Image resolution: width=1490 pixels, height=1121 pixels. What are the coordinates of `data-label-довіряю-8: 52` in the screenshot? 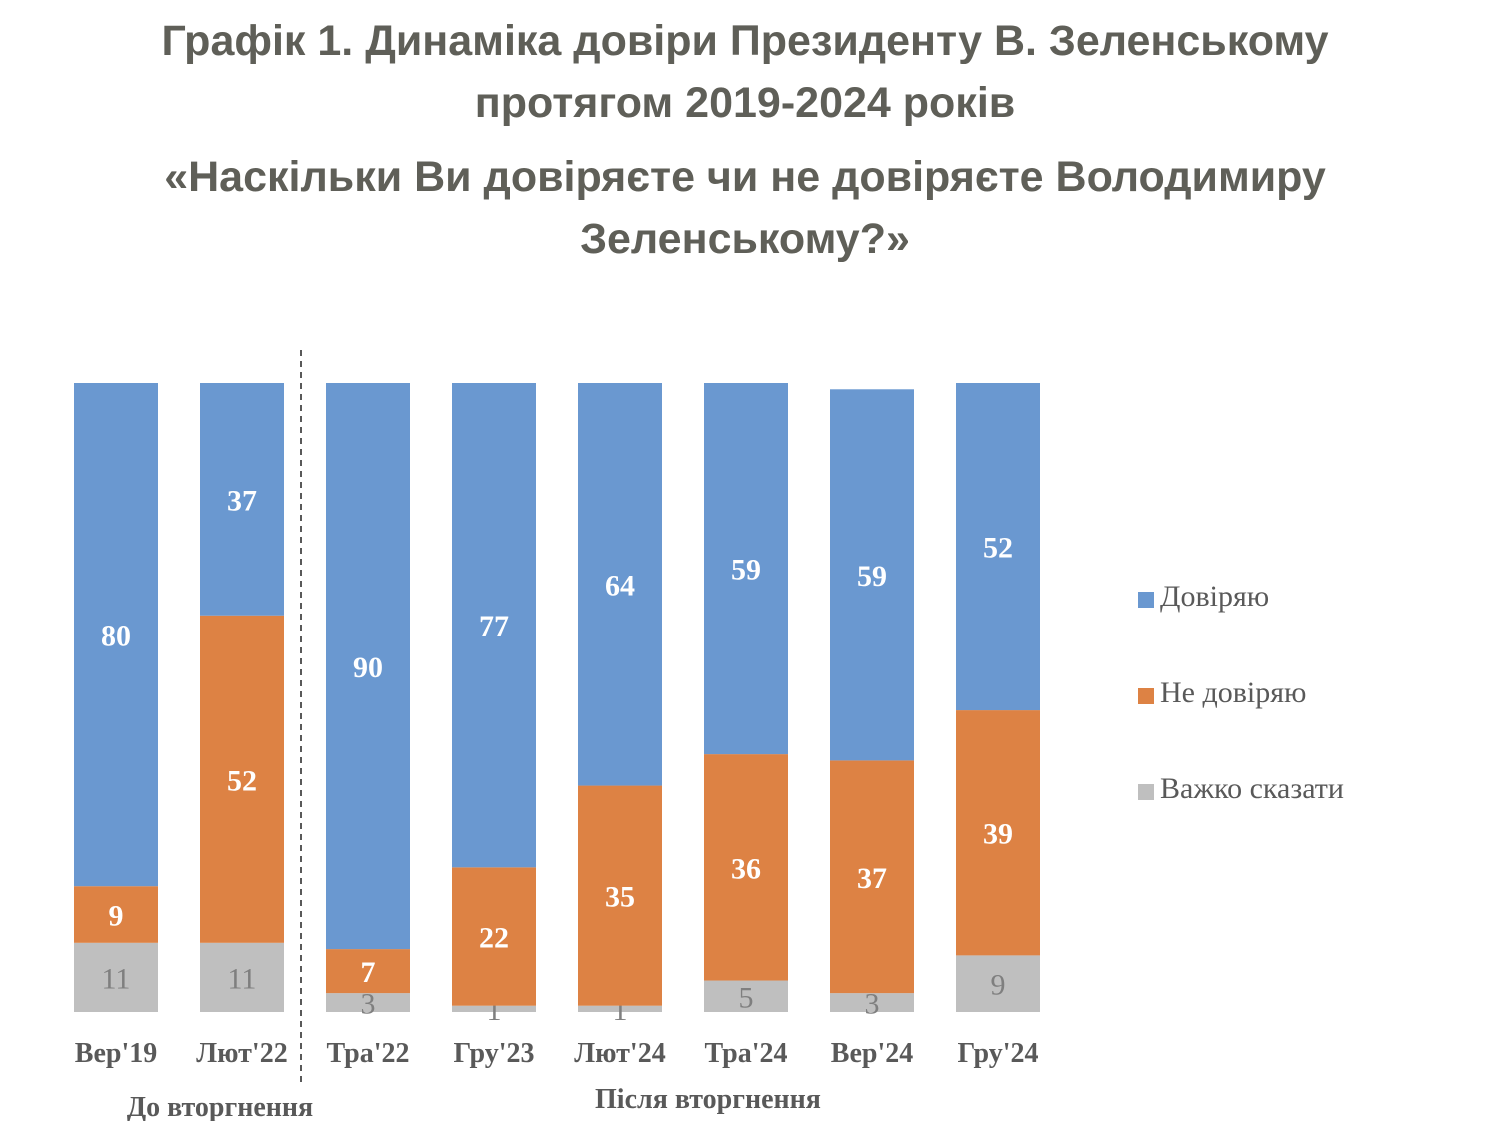 It's located at (998, 548).